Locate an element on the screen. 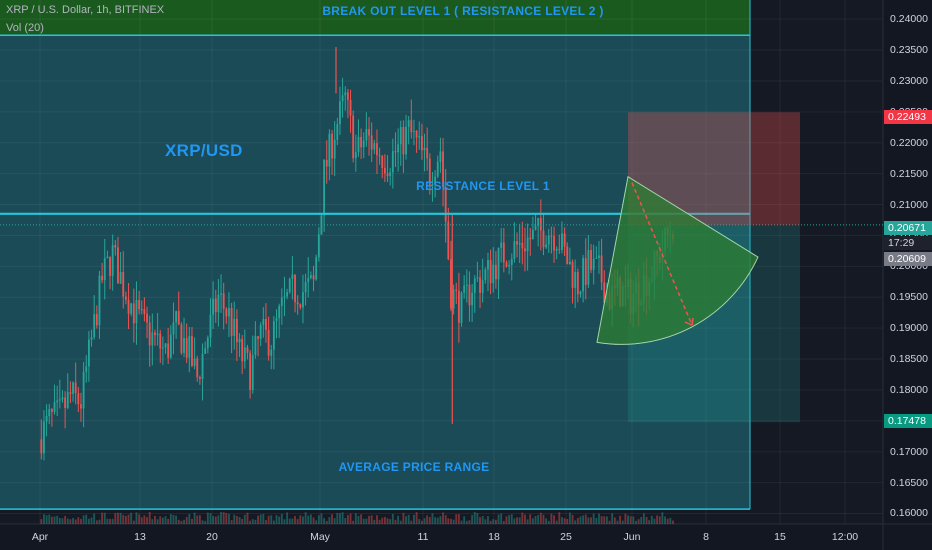 This screenshot has height=550, width=932. projection-fan is located at coordinates (677, 260).